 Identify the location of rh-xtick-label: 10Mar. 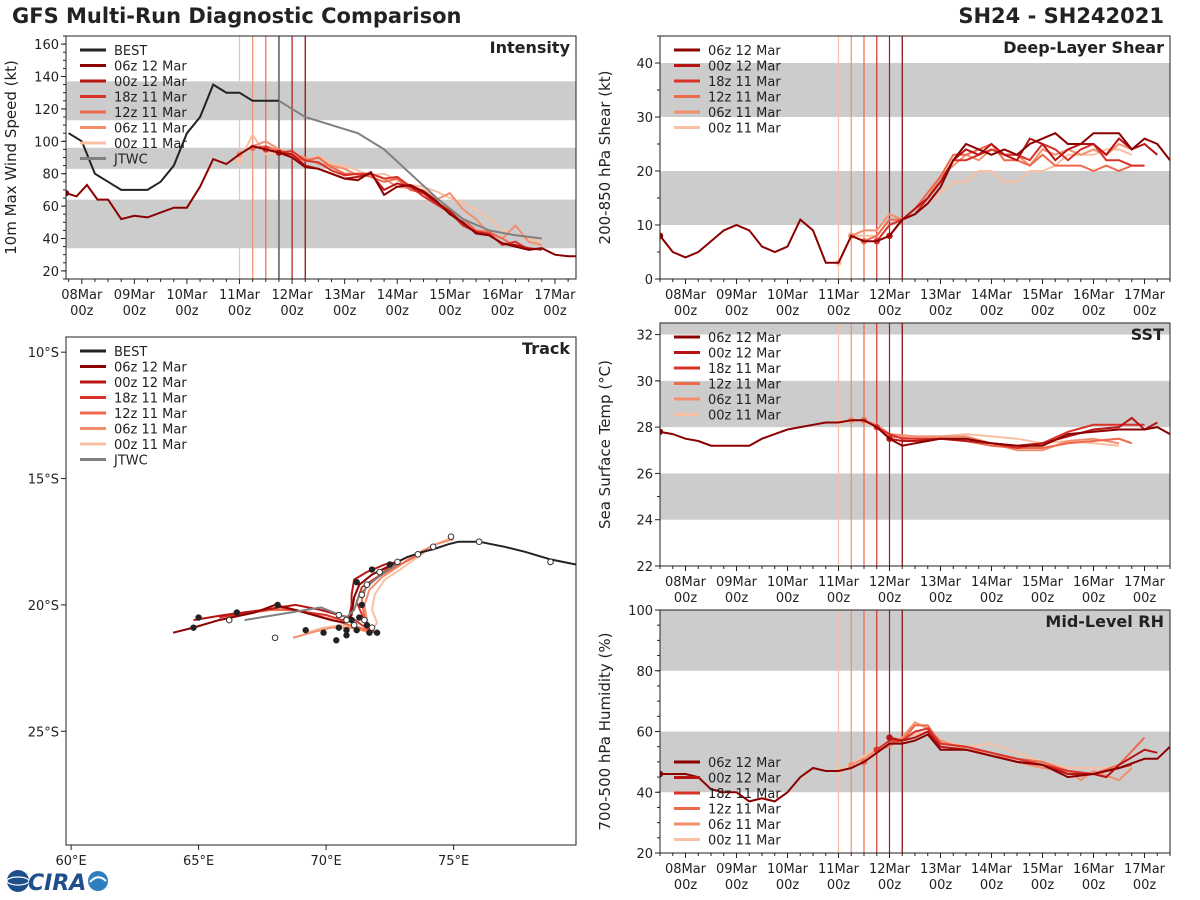
(788, 869).